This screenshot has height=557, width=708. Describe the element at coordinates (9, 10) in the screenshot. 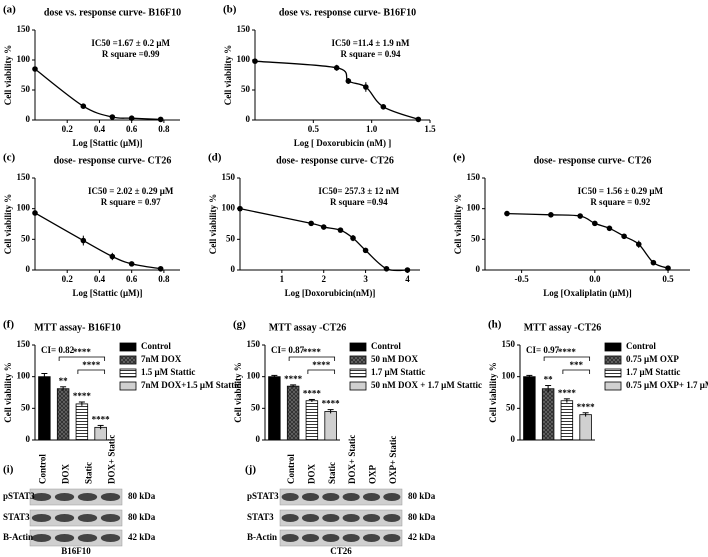

I see `panel-label: (a)` at that location.